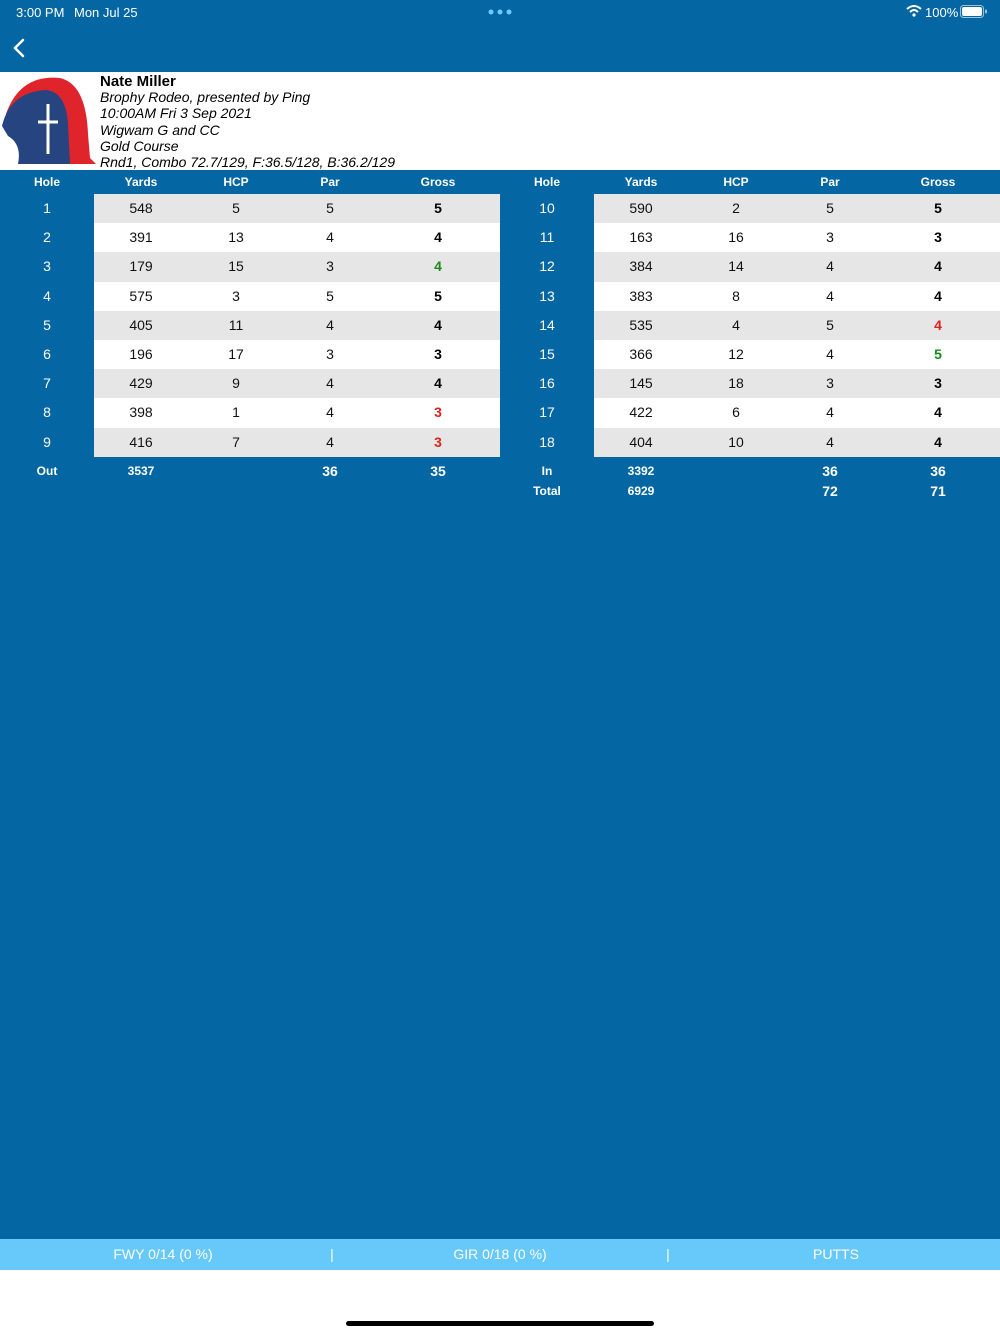  I want to click on yards-cell: 548, so click(141, 208).